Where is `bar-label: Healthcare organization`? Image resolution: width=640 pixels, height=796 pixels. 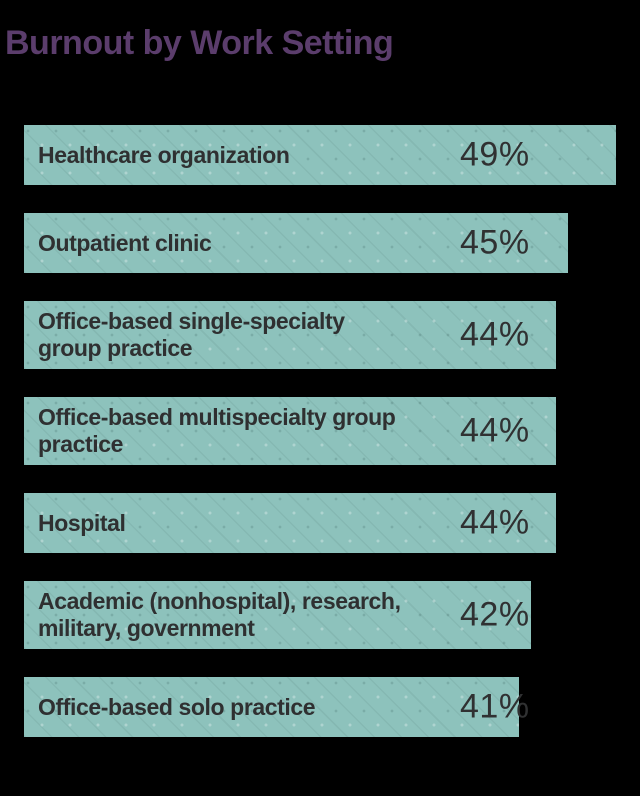
bar-label: Healthcare organization is located at coordinates (164, 154).